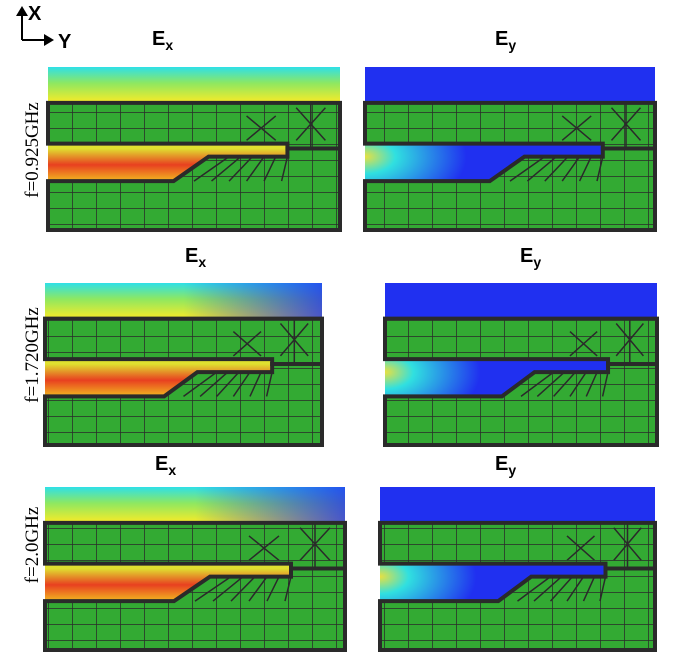  Describe the element at coordinates (32, 150) in the screenshot. I see `frequency-label: f=0.925GHz` at that location.